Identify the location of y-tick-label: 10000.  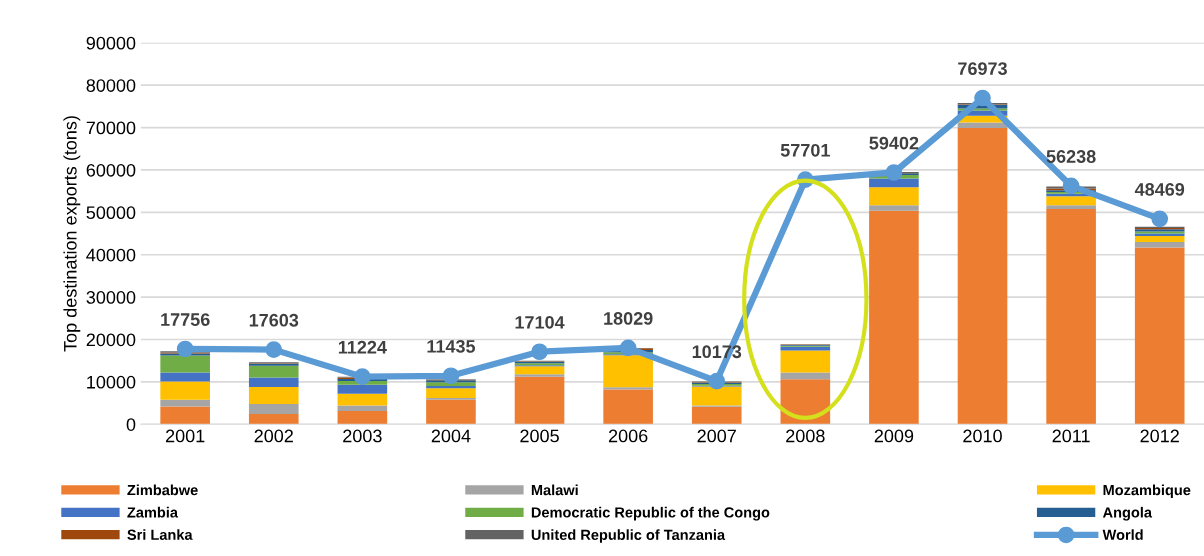
(111, 382).